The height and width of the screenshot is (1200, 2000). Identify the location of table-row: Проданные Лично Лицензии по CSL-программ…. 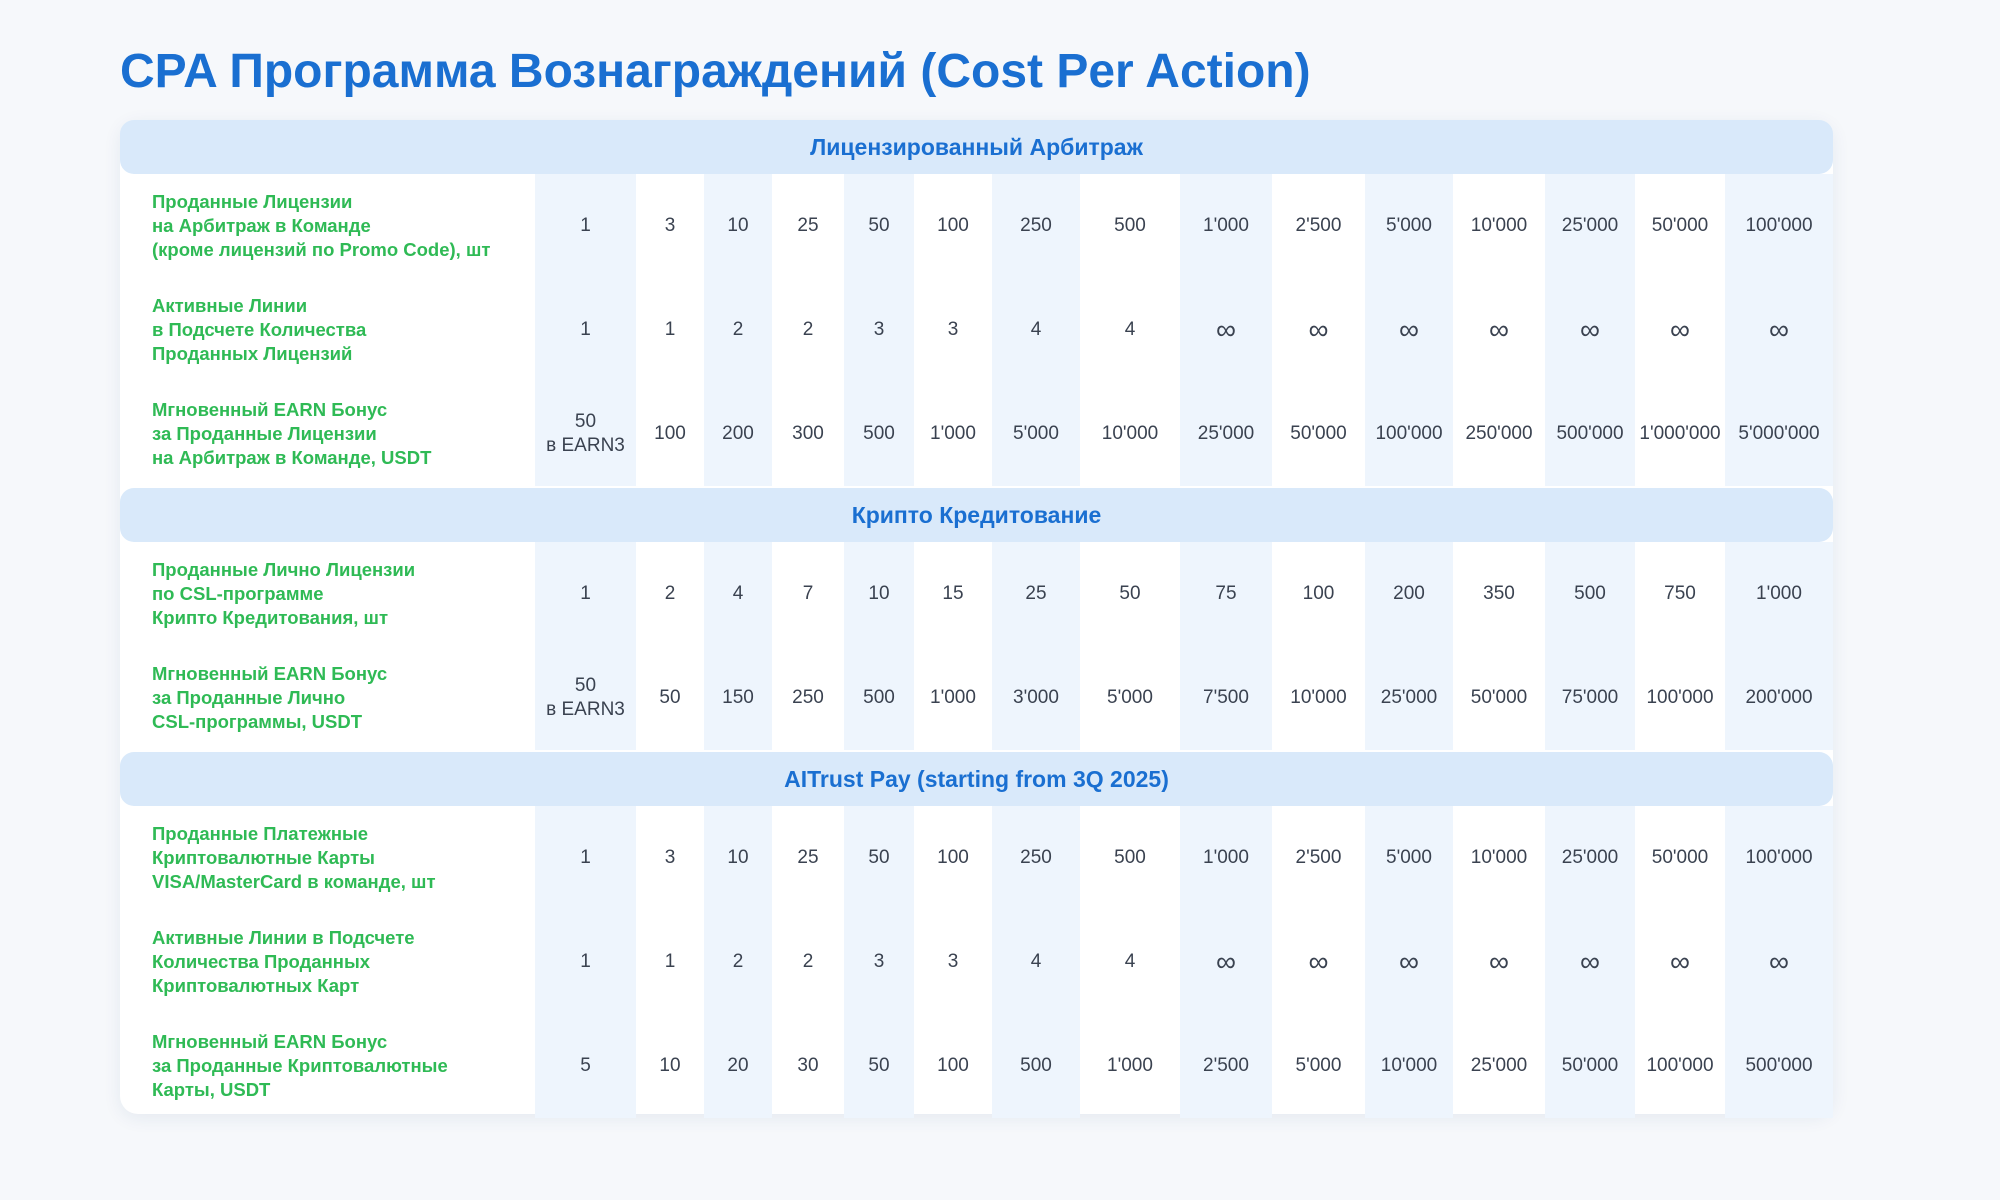
(976, 594).